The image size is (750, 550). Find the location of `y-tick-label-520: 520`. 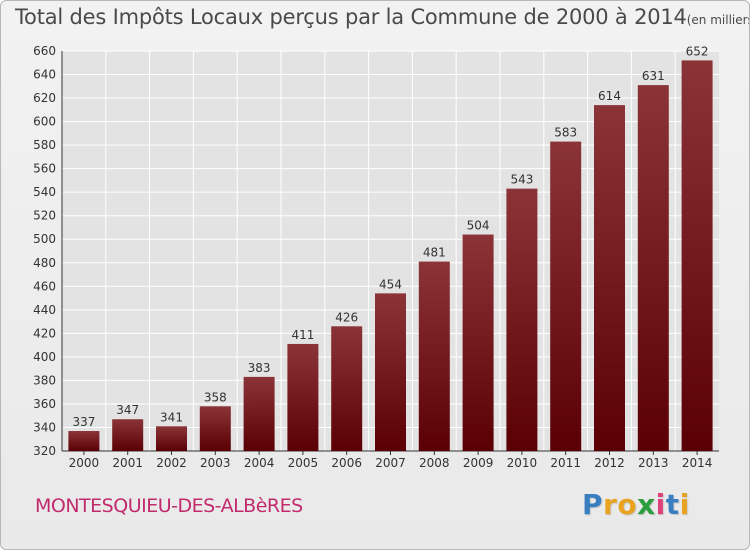

y-tick-label-520: 520 is located at coordinates (44, 216).